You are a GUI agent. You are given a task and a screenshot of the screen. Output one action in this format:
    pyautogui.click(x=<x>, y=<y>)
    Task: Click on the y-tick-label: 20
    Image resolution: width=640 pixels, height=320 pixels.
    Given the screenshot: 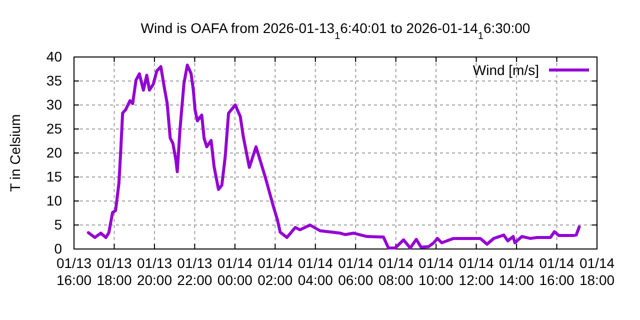 What is the action you would take?
    pyautogui.click(x=54, y=152)
    